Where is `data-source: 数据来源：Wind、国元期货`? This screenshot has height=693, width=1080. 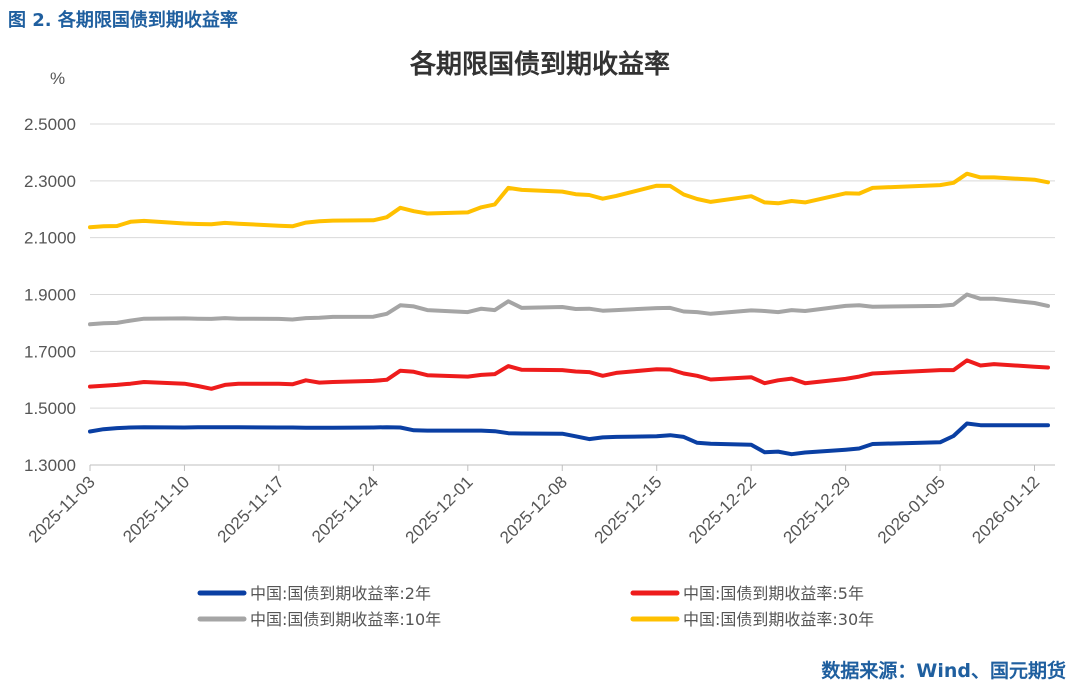
data-source: 数据来源：Wind、国元期货 is located at coordinates (943, 671).